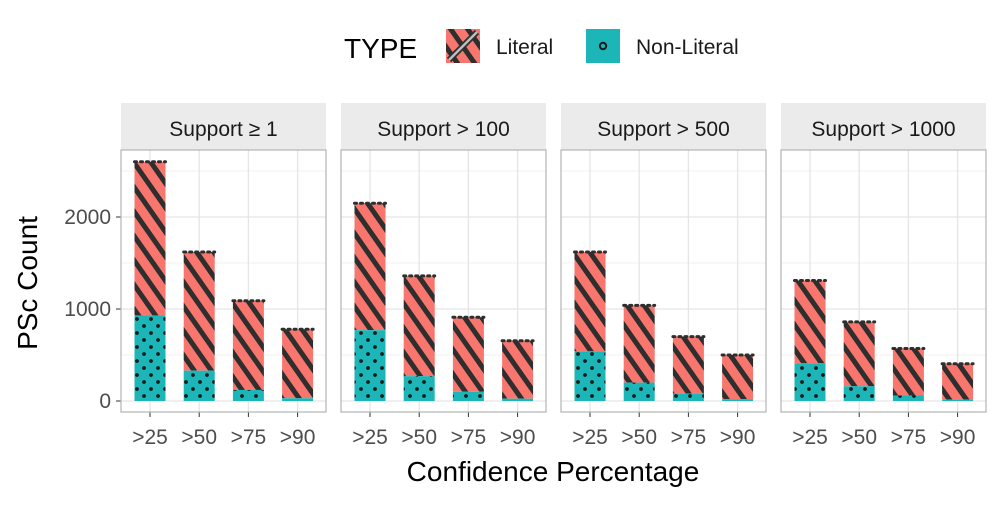 The width and height of the screenshot is (1000, 505). I want to click on y-tick-label: 2000, so click(87, 217).